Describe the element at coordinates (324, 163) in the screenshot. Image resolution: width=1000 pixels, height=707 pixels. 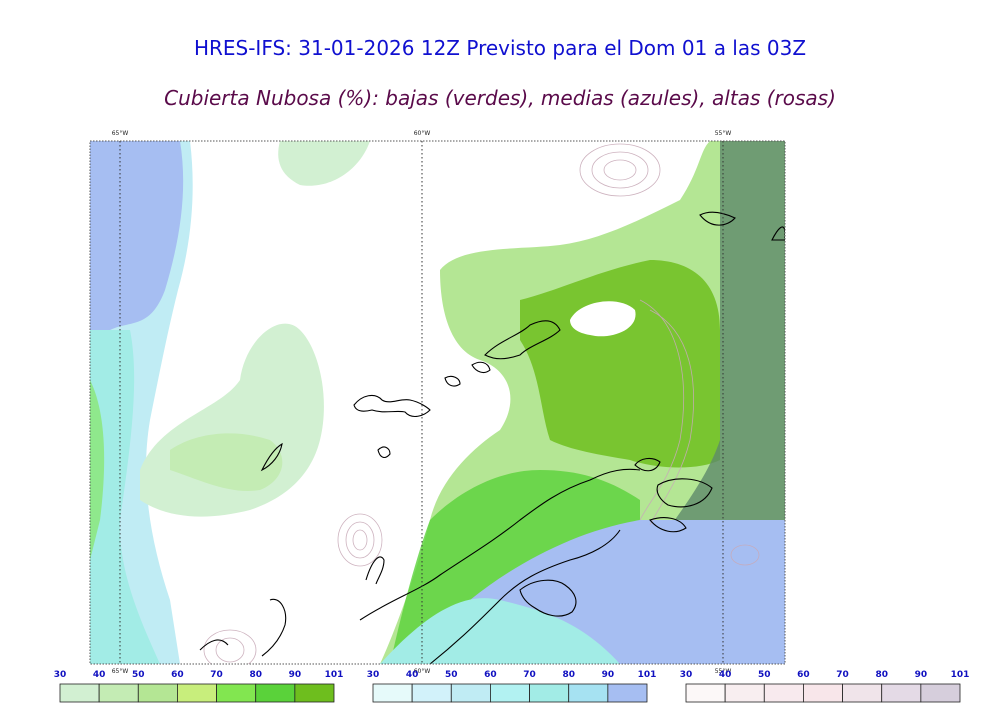
I see `low-cloud-north` at that location.